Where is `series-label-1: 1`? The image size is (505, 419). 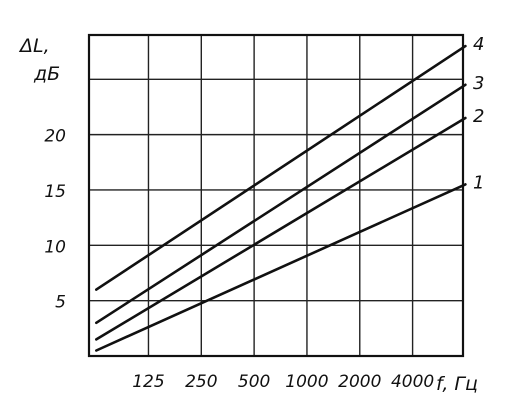 series-label-1: 1 is located at coordinates (478, 182).